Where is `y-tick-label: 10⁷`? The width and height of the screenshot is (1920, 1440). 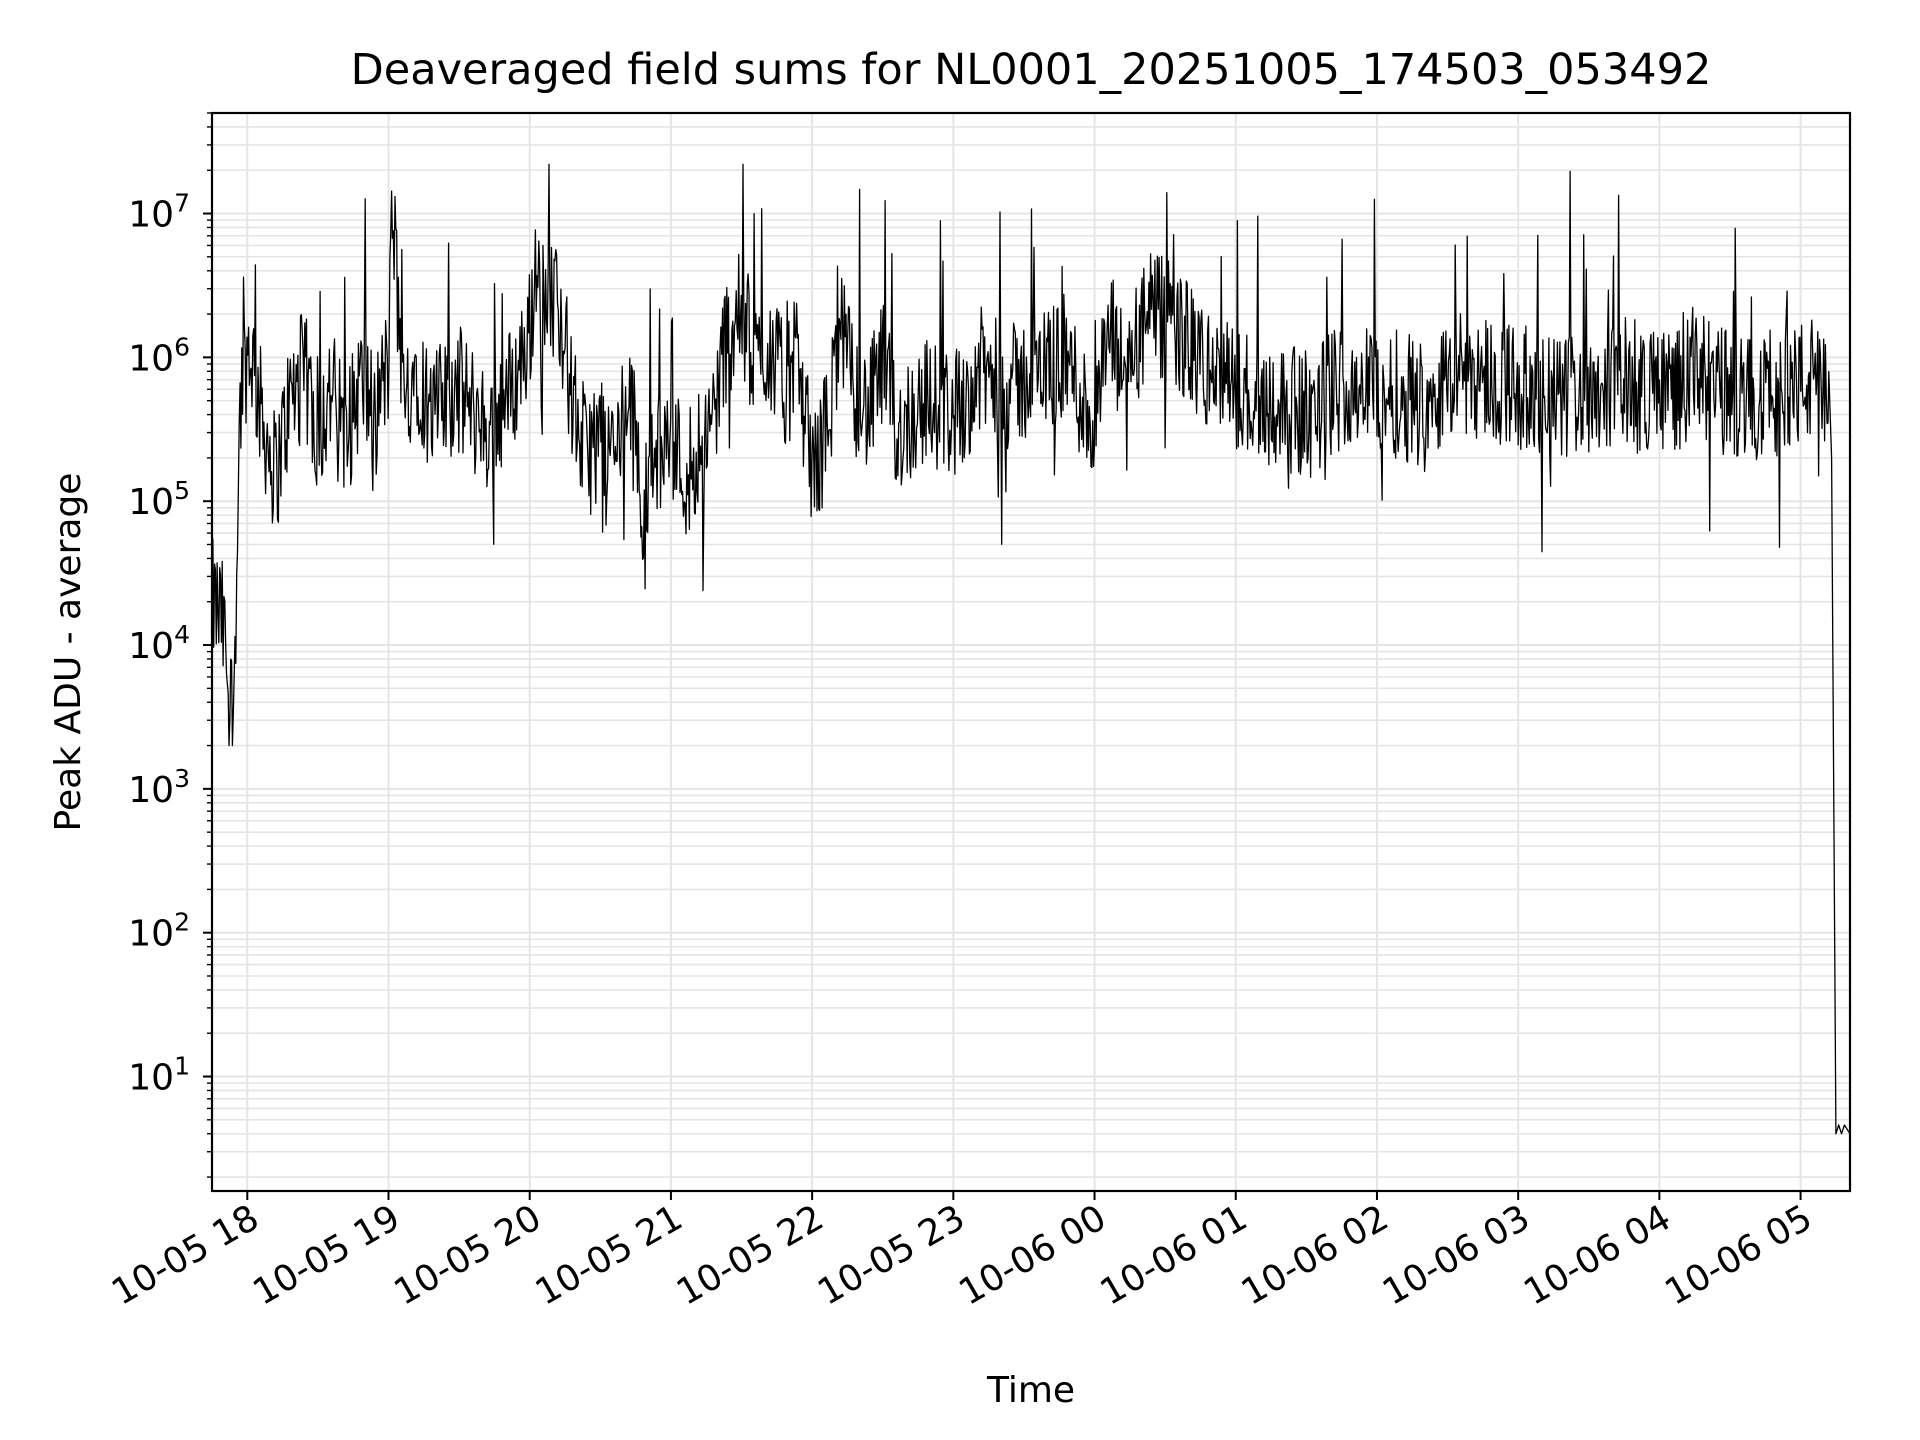
y-tick-label: 10⁷ is located at coordinates (159, 212).